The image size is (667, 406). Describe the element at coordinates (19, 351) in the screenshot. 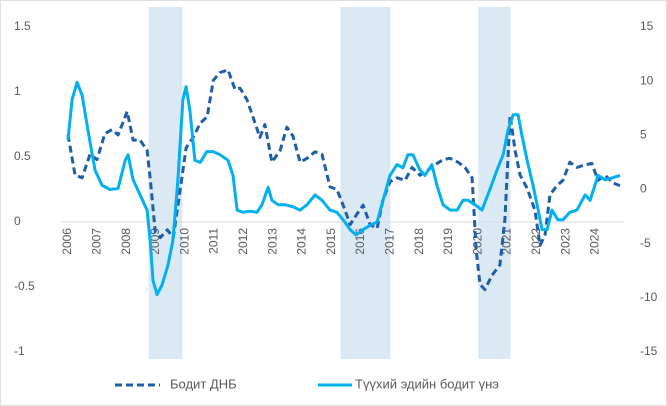

I see `y-tick-label: -1` at that location.